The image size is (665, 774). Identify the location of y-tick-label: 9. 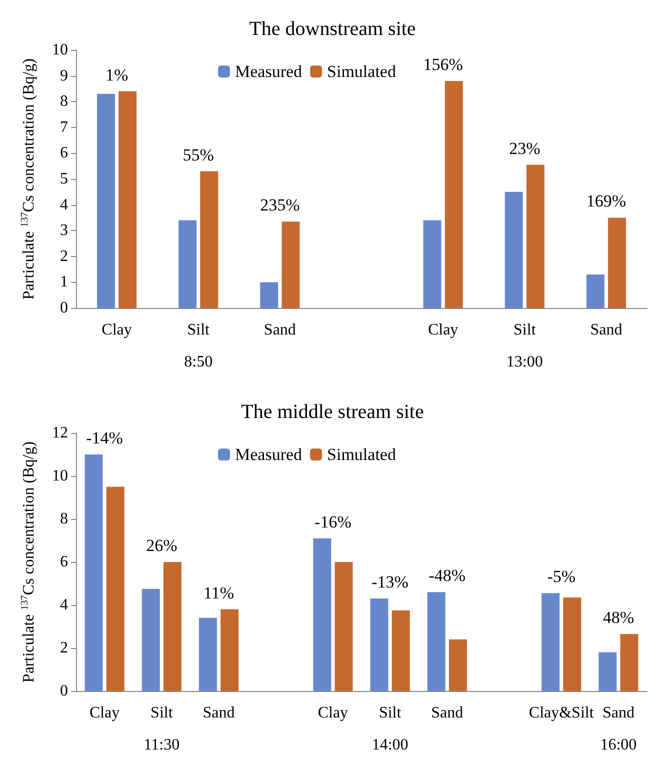
(64, 75).